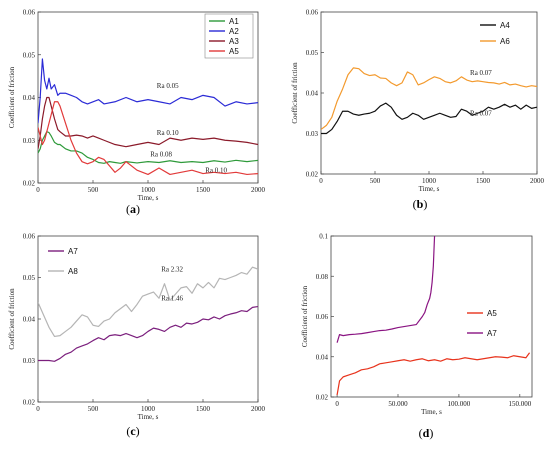 This screenshot has height=450, width=550. What do you see at coordinates (148, 91) in the screenshot?
I see `series-line-A2` at bounding box center [148, 91].